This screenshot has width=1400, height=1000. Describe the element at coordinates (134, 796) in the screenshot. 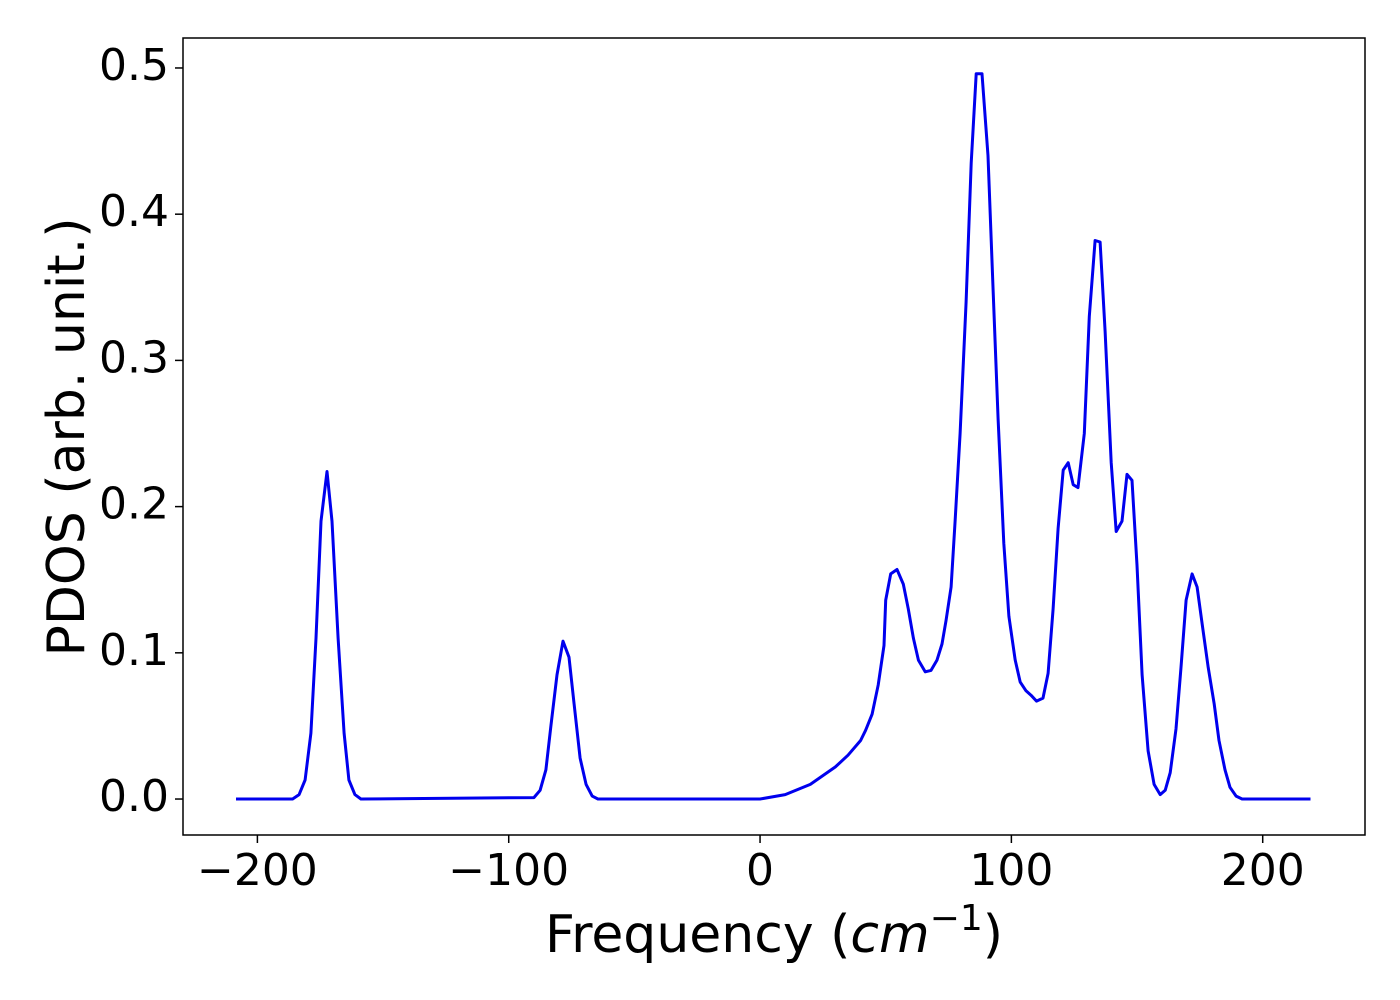

I see `y-tick-label: 0.0` at that location.